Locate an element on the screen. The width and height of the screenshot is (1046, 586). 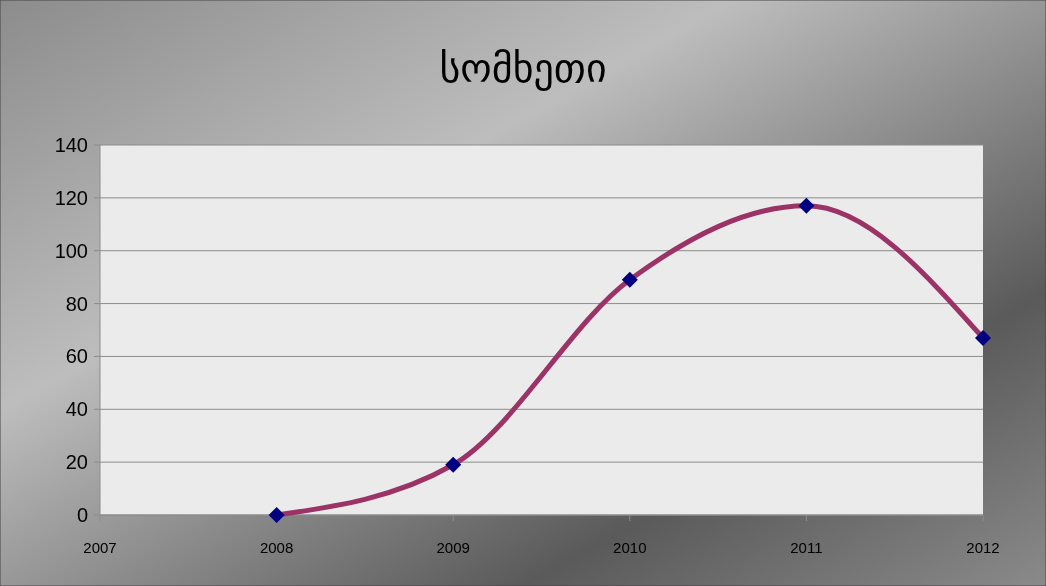
y-tick-label: 100 is located at coordinates (71, 250).